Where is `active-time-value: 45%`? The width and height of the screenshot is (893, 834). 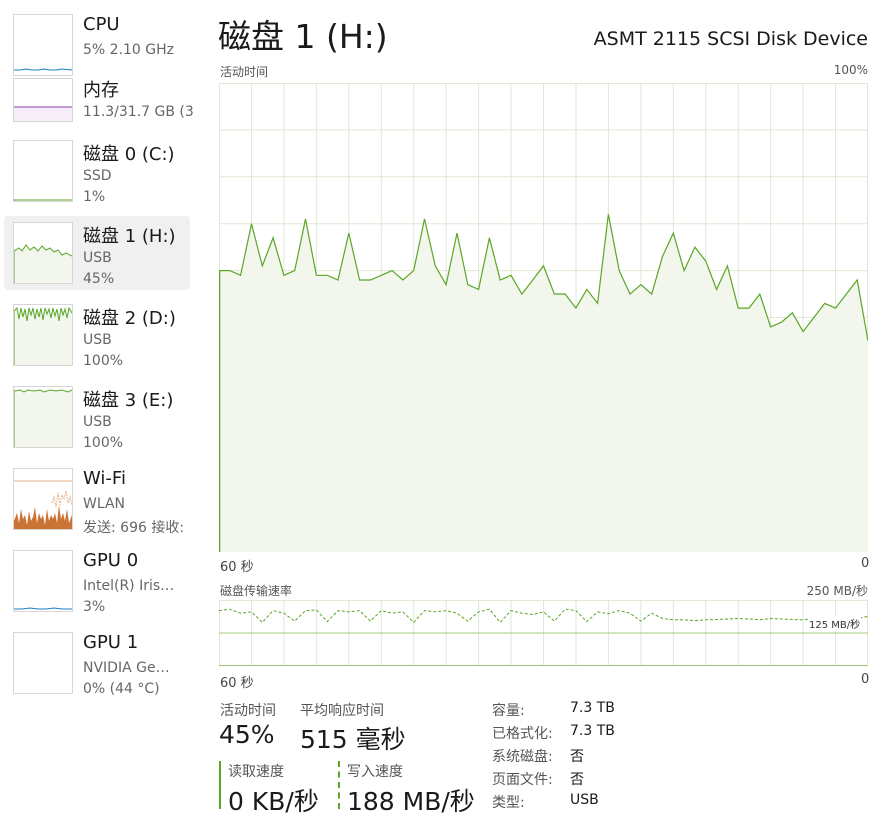 active-time-value: 45% is located at coordinates (247, 734).